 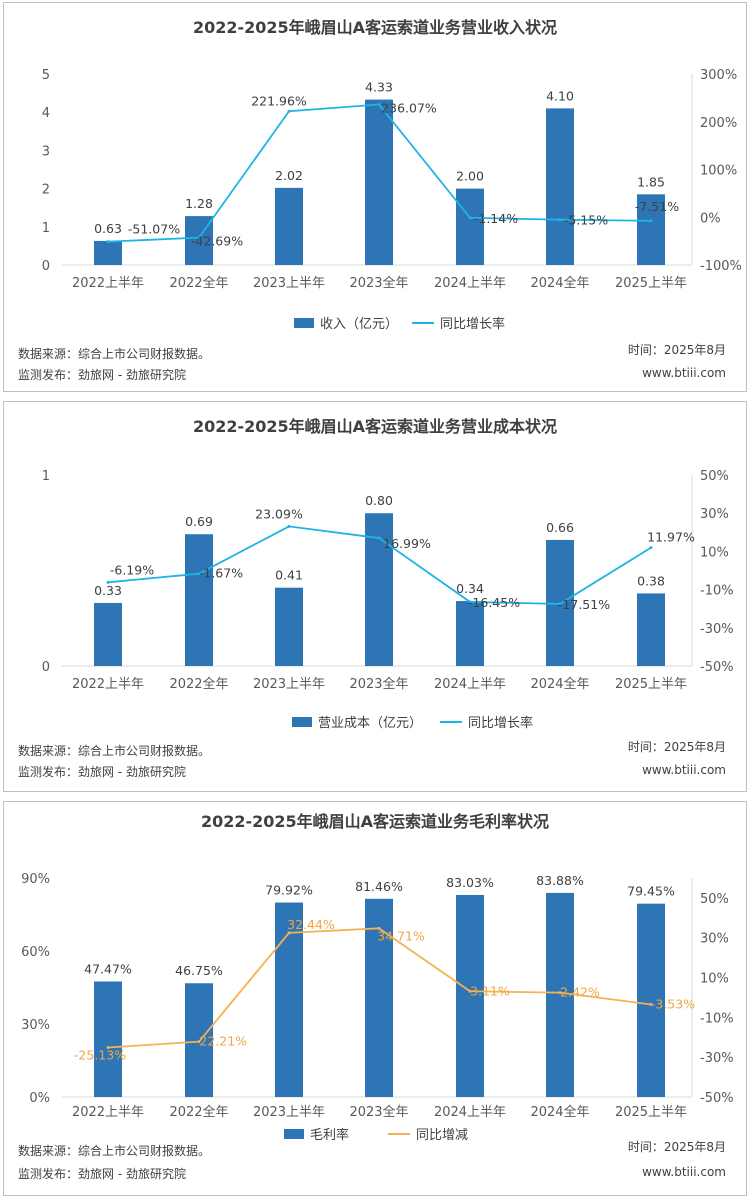 I want to click on line-data-label: -7.51%, so click(x=657, y=206).